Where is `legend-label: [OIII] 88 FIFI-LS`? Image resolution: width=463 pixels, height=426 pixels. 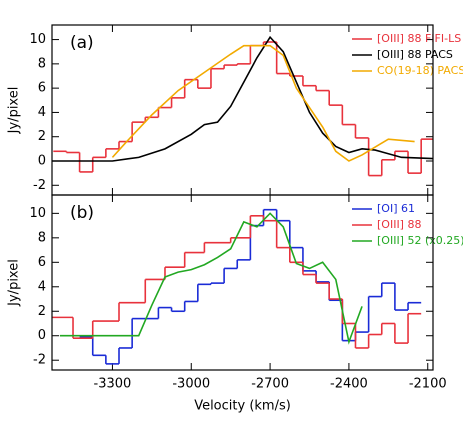 legend-label: [OIII] 88 FIFI-LS is located at coordinates (419, 38).